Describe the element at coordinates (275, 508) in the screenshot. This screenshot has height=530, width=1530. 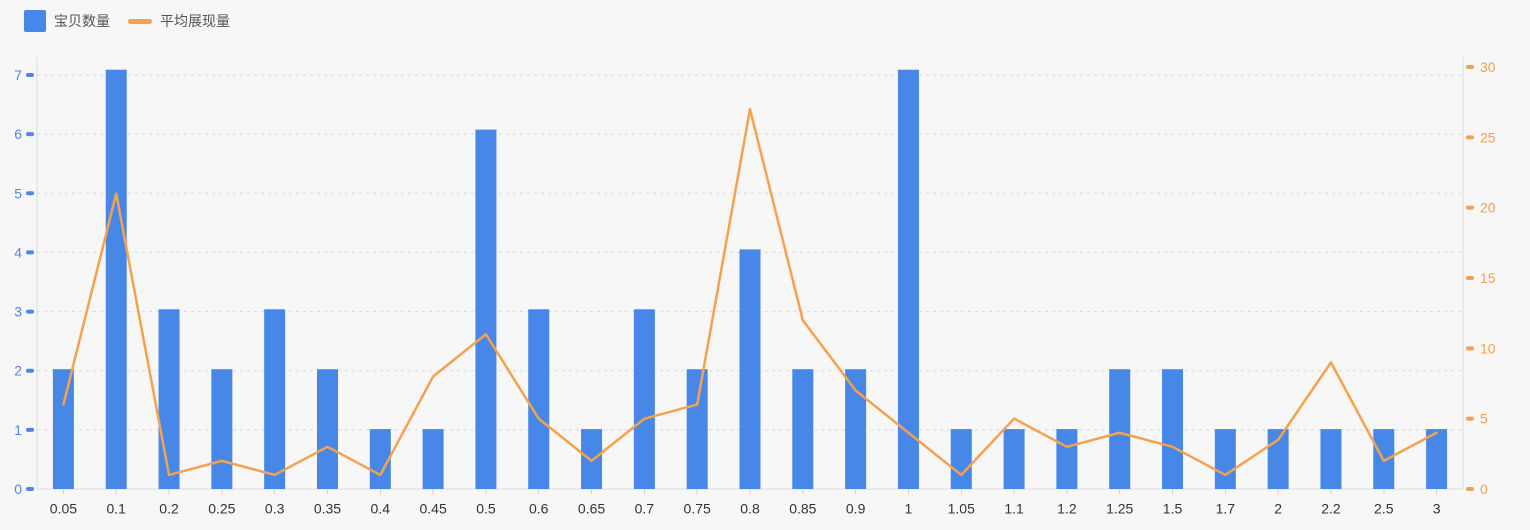
I see `x-axis-label: 0.3` at that location.